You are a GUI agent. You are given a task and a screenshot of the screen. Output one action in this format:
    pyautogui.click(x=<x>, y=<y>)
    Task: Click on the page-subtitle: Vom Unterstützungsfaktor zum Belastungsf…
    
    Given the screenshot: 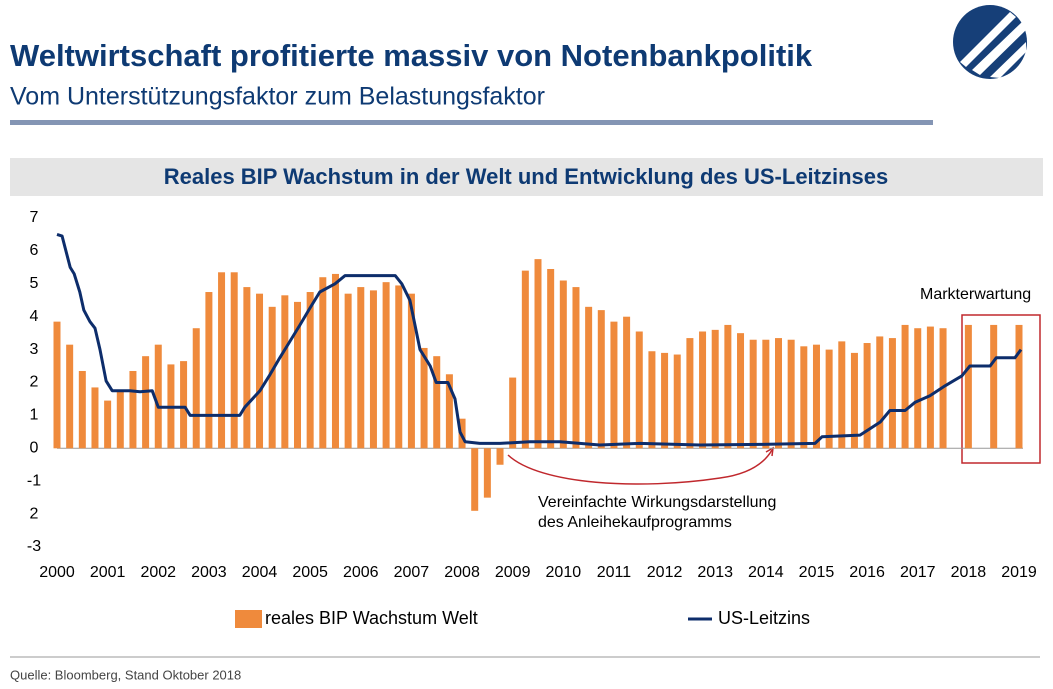 What is the action you would take?
    pyautogui.click(x=277, y=97)
    